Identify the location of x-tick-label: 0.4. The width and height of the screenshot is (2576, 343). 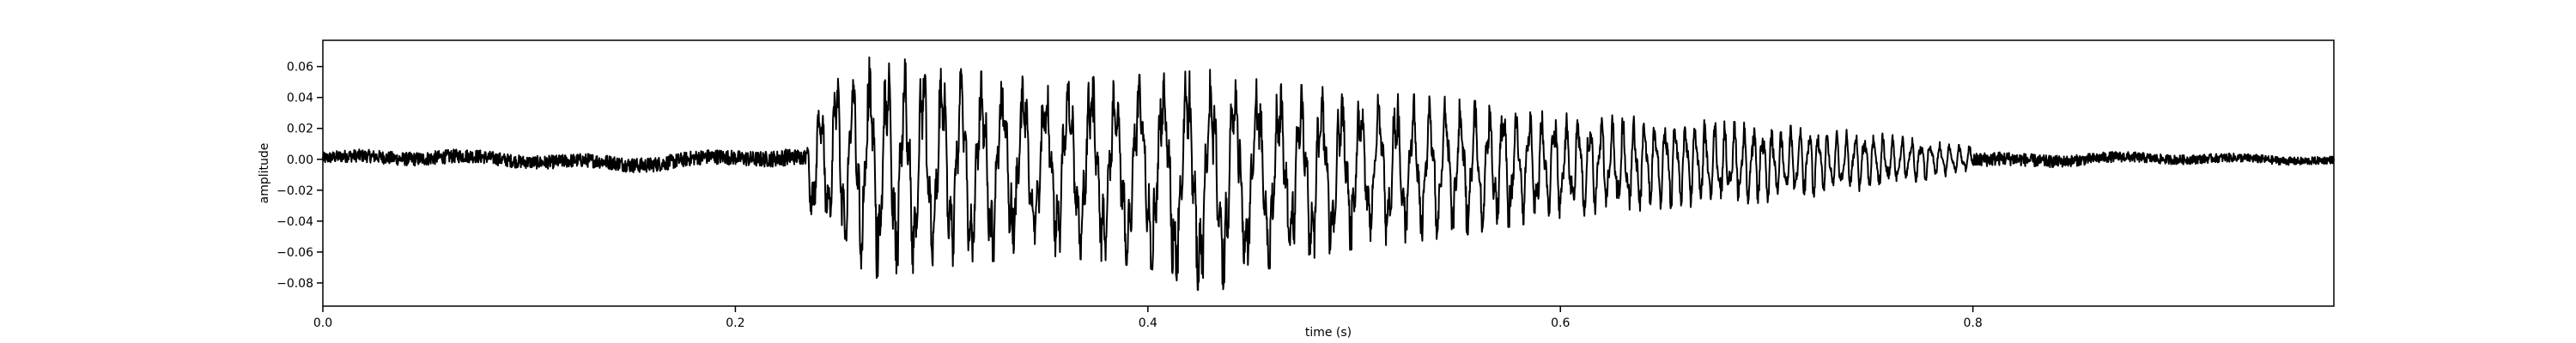
(1148, 323).